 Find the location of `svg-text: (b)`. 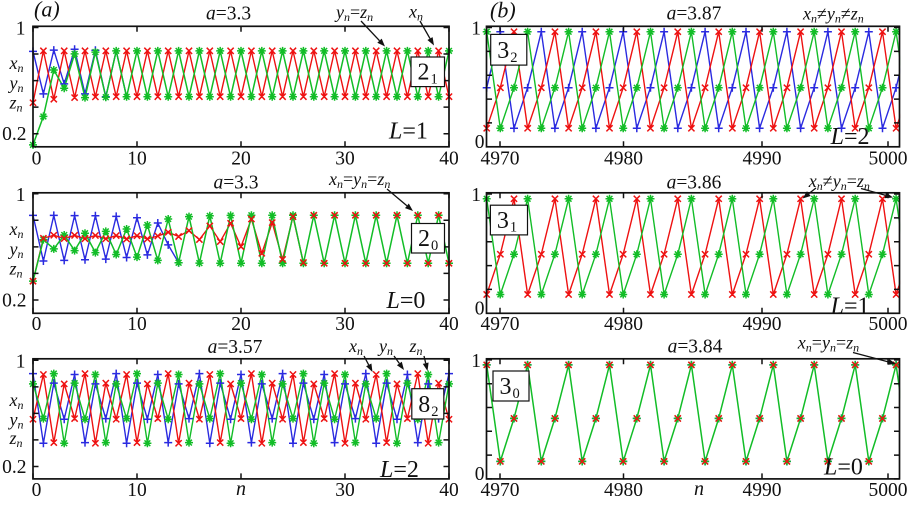

svg-text: (b) is located at coordinates (503, 11).